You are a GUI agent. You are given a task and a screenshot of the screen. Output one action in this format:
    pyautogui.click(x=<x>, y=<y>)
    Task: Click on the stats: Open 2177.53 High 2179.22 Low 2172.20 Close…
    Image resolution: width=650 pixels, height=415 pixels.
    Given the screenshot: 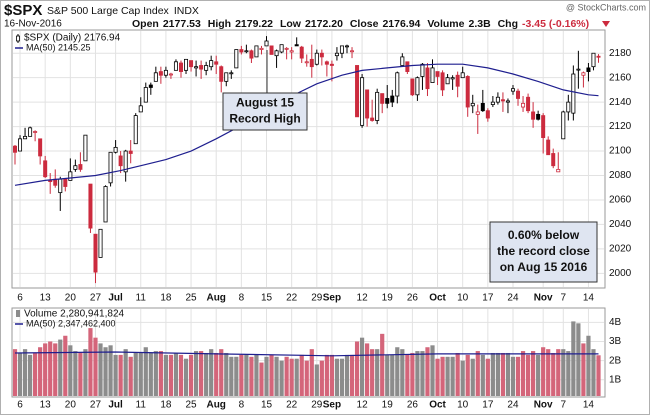 What is the action you would take?
    pyautogui.click(x=360, y=24)
    